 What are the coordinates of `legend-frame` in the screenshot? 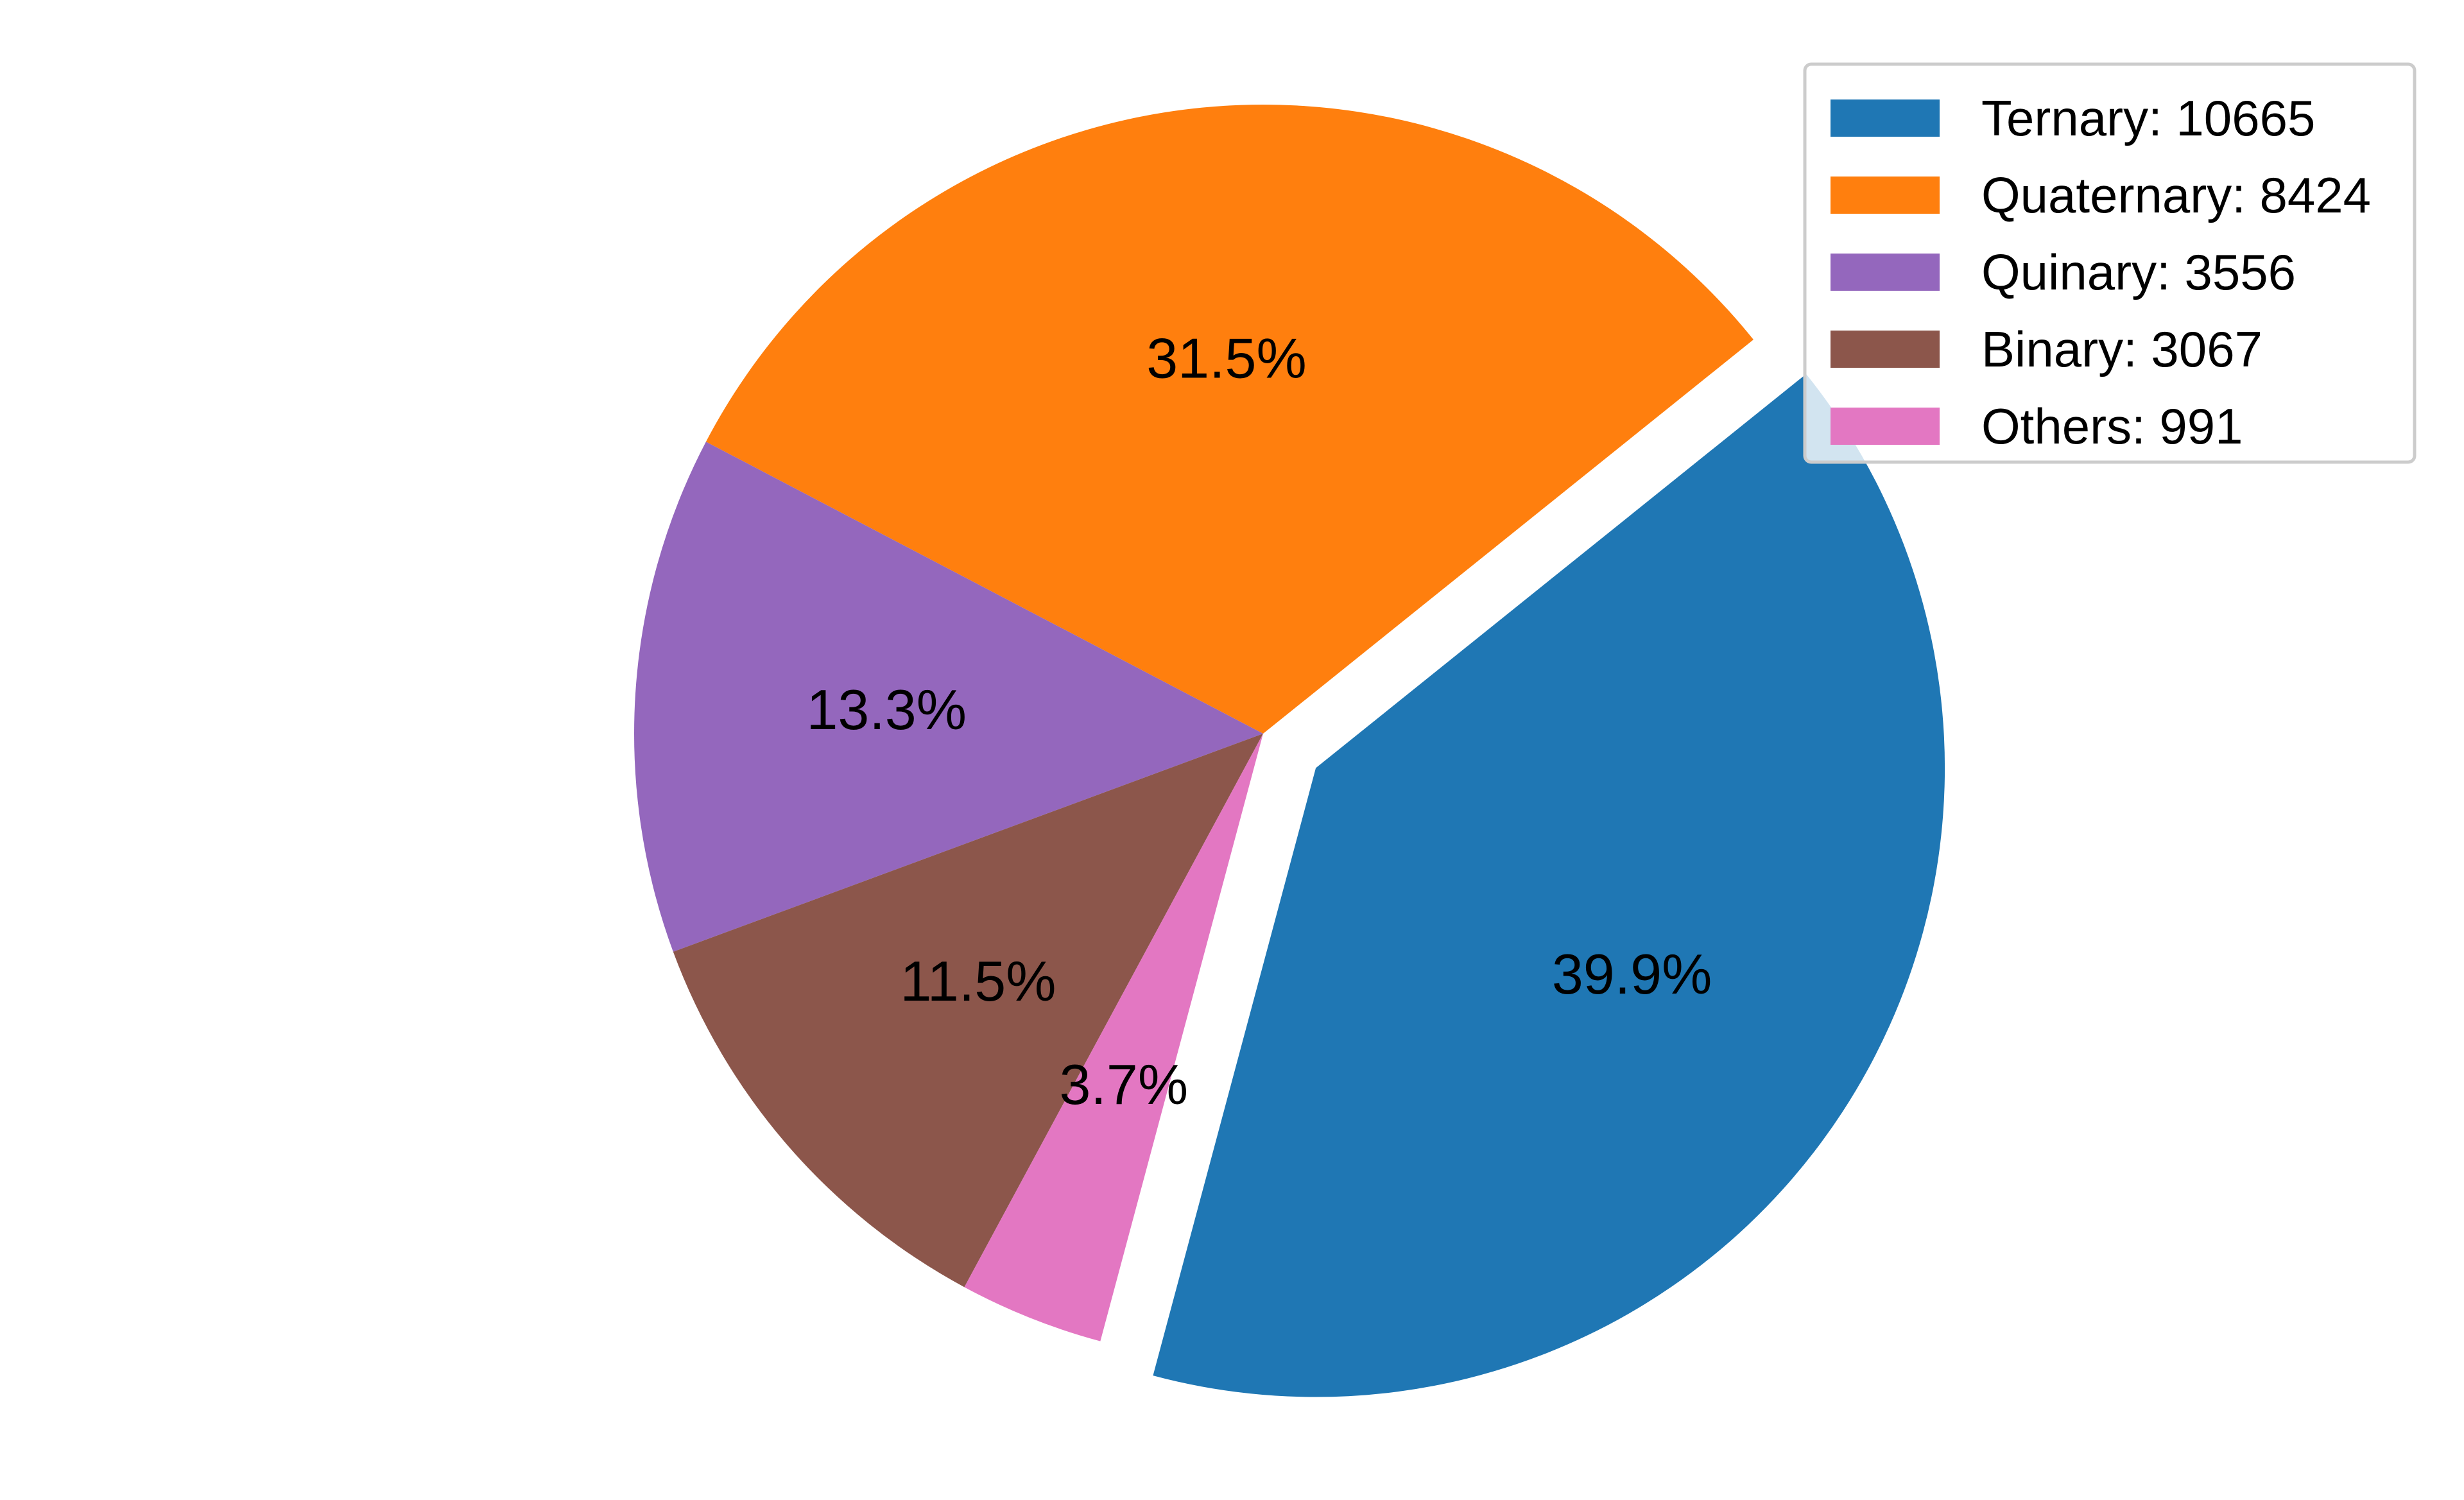 It's located at (2110, 263).